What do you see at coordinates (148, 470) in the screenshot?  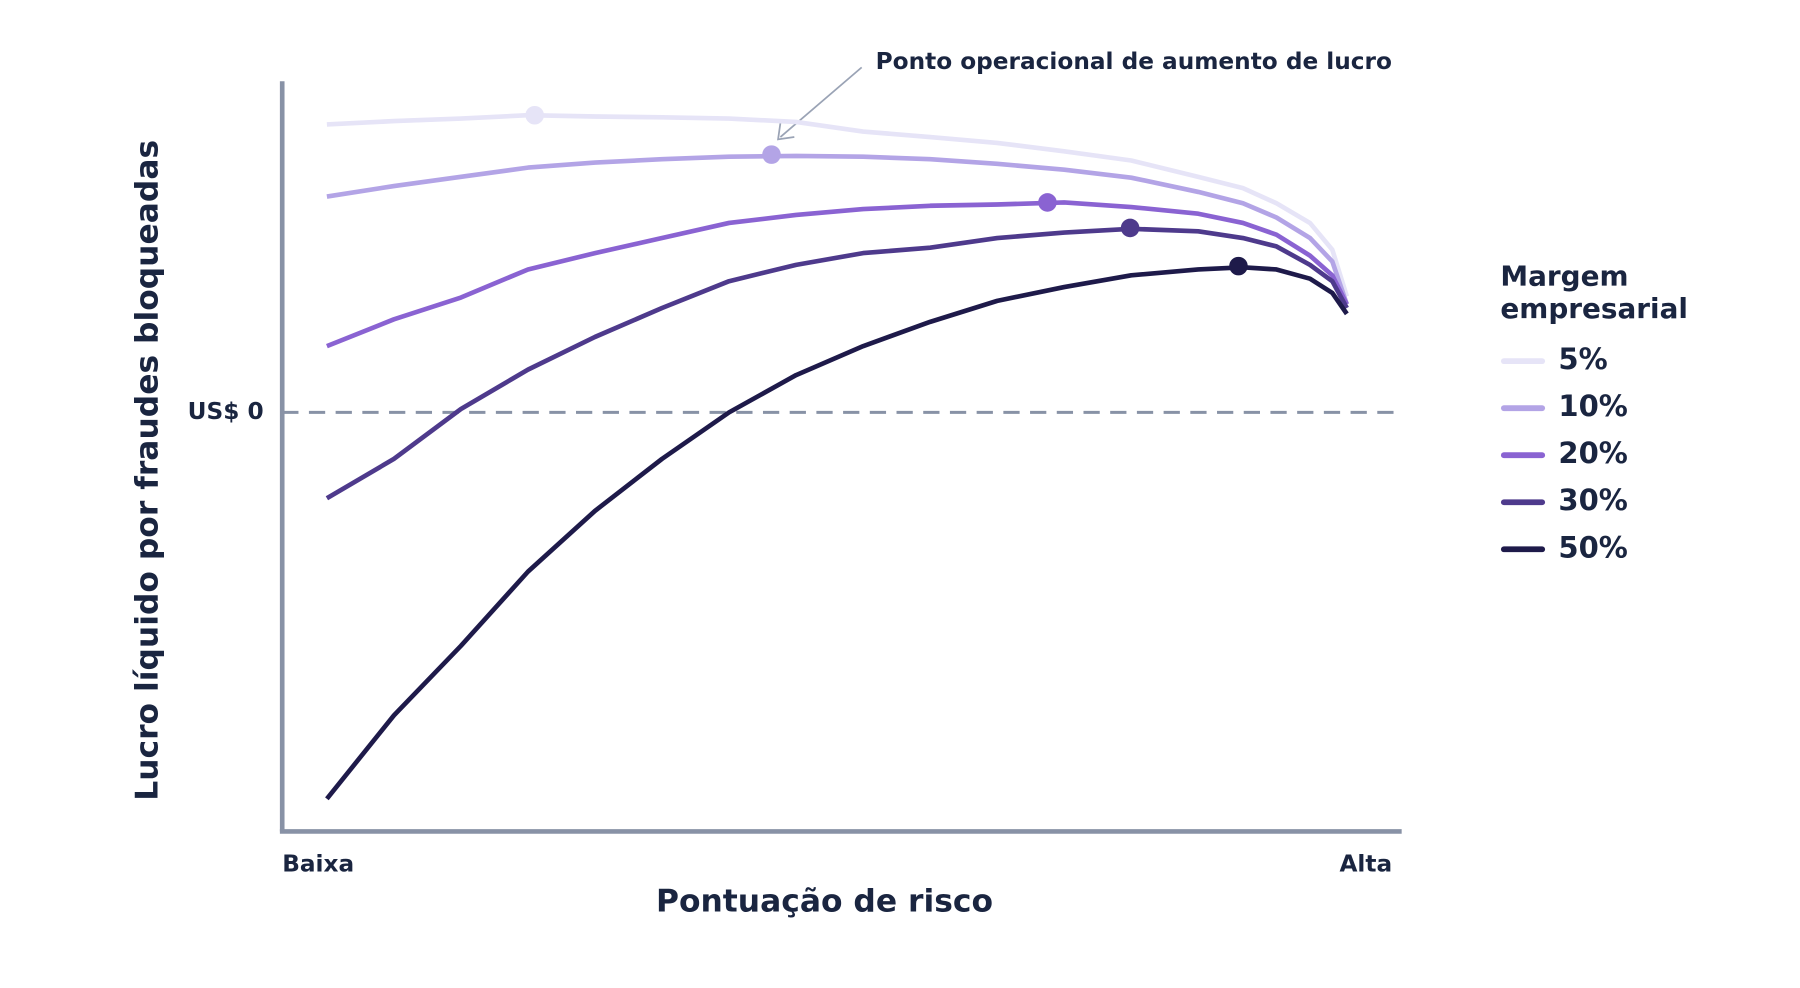 I see `y-axis-label: Lucro líquido por fraudes bloqueadas` at bounding box center [148, 470].